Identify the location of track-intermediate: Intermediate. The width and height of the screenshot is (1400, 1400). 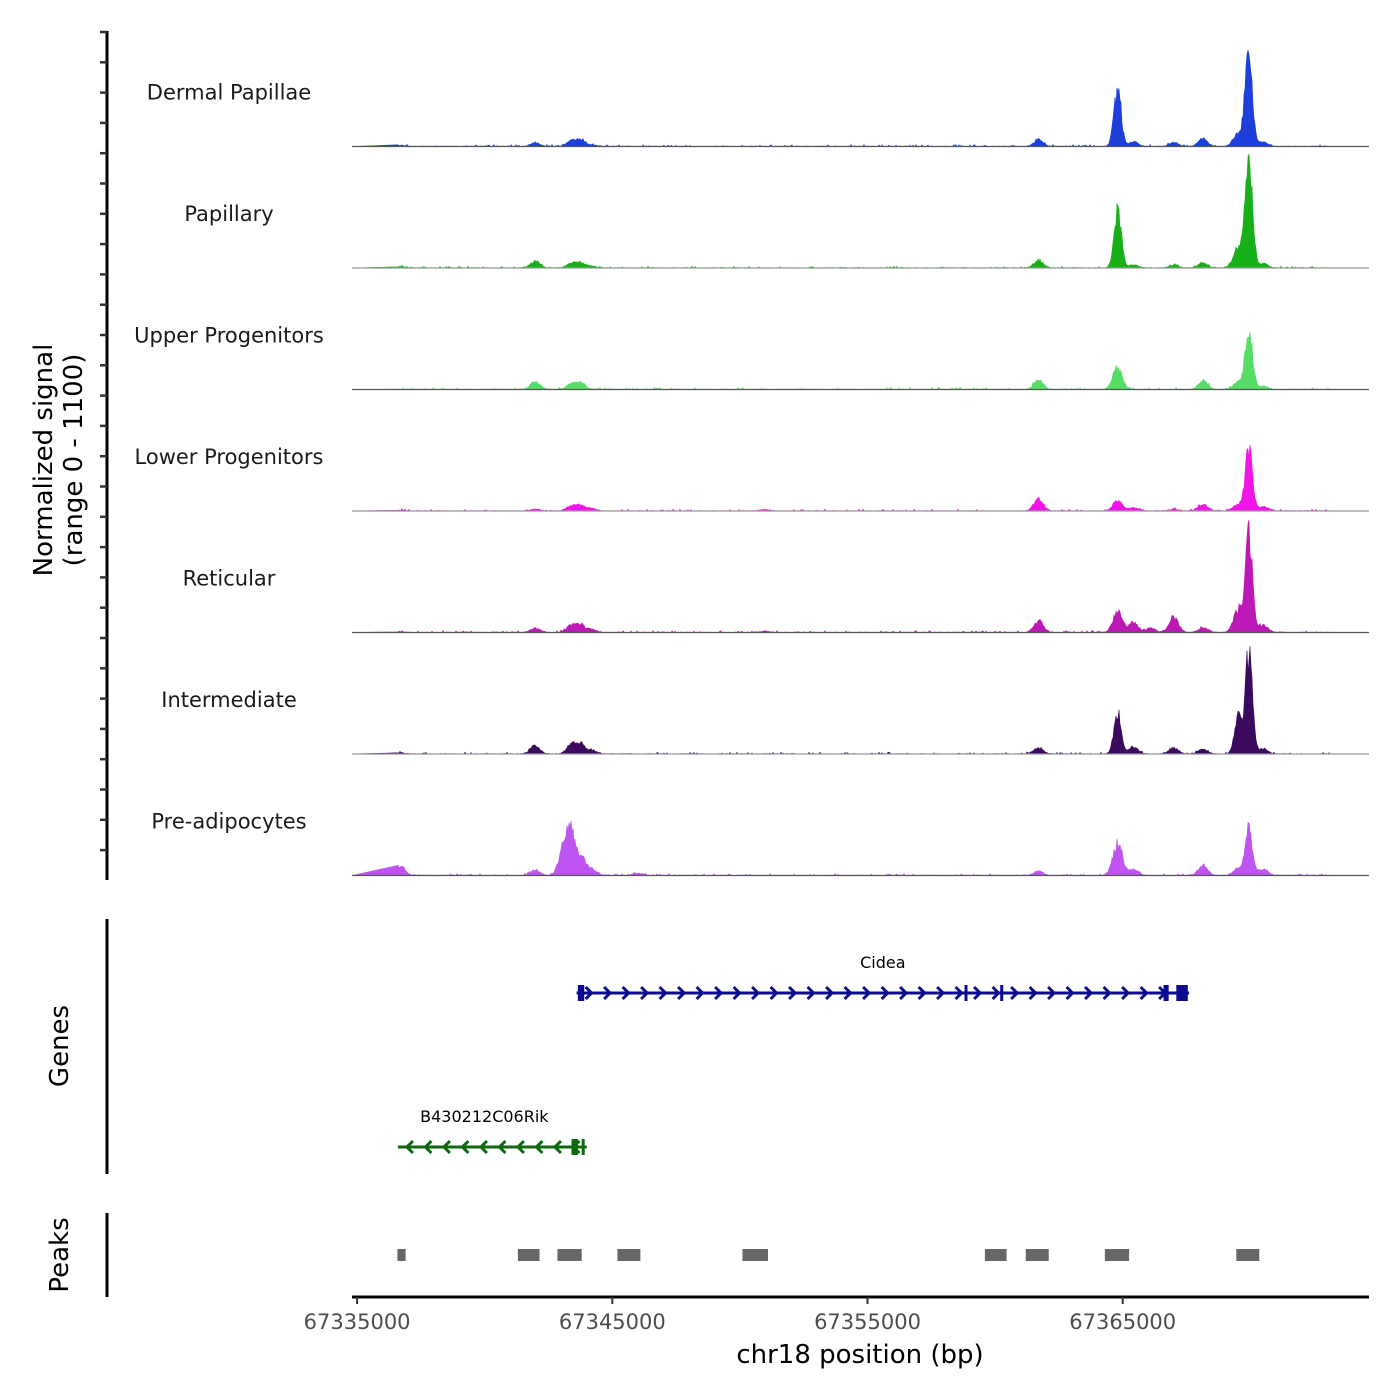
(765, 700).